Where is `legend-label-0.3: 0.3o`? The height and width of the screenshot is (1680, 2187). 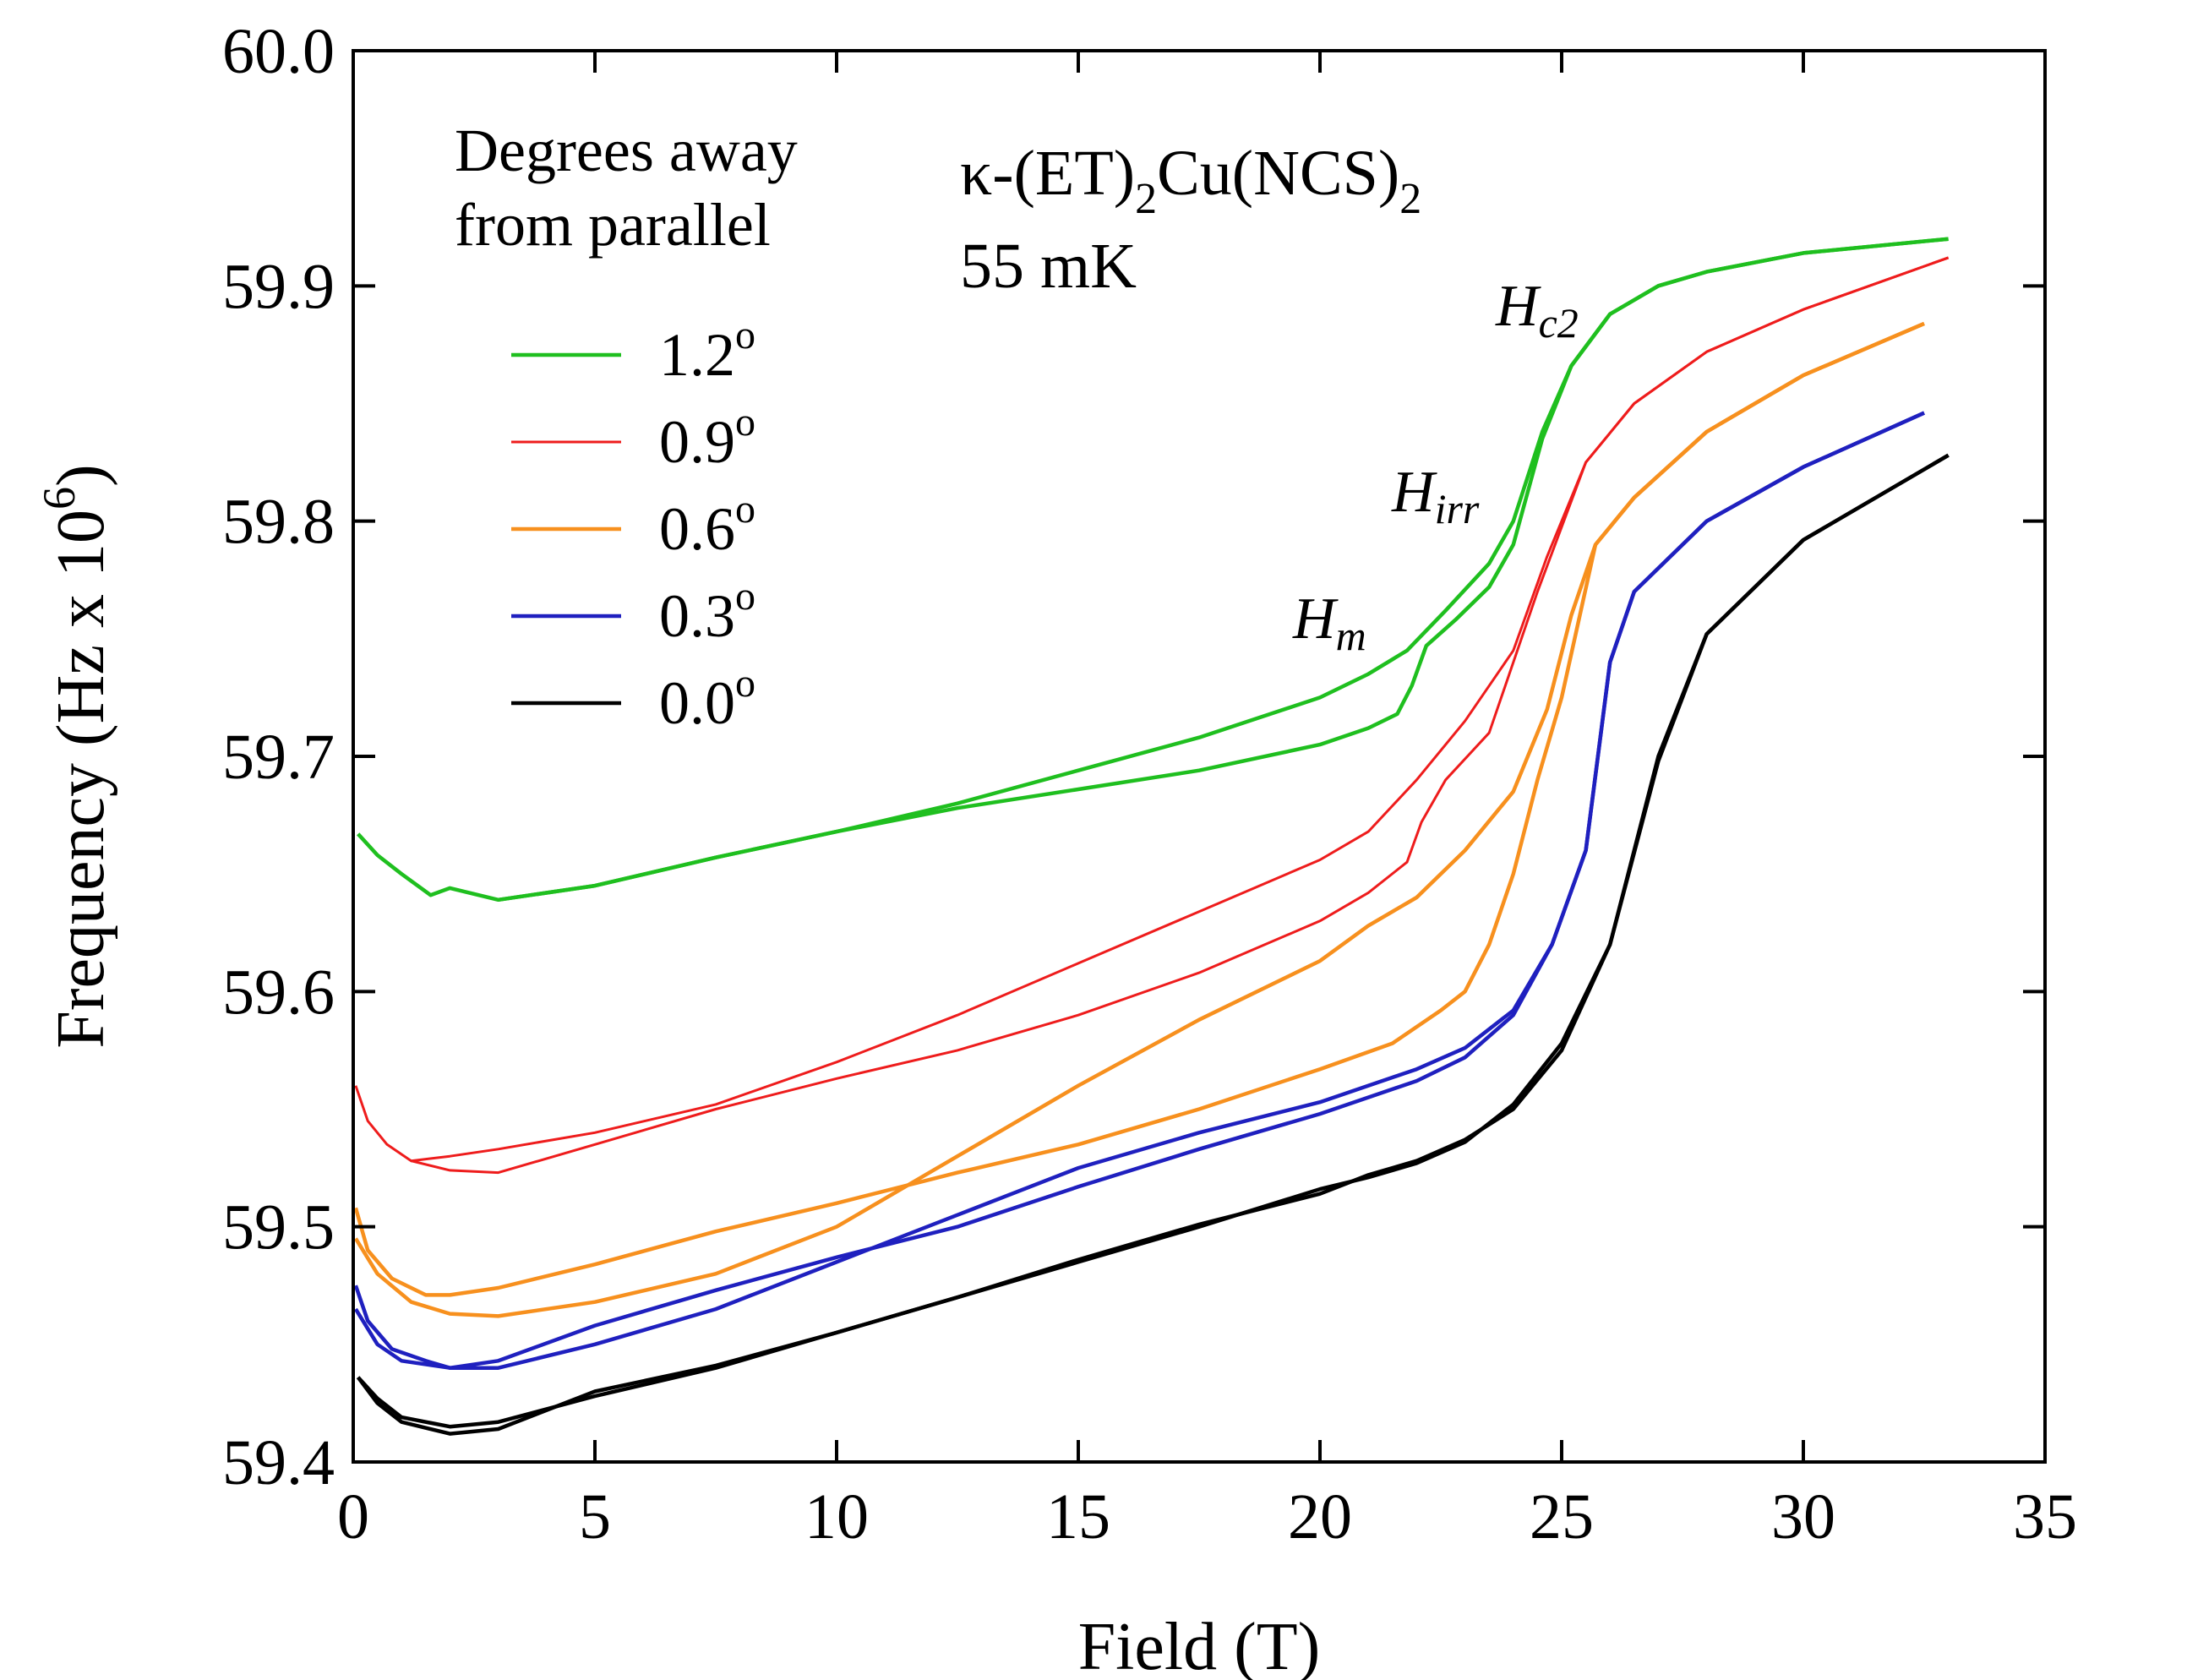
legend-label-0.3: 0.3o is located at coordinates (707, 612).